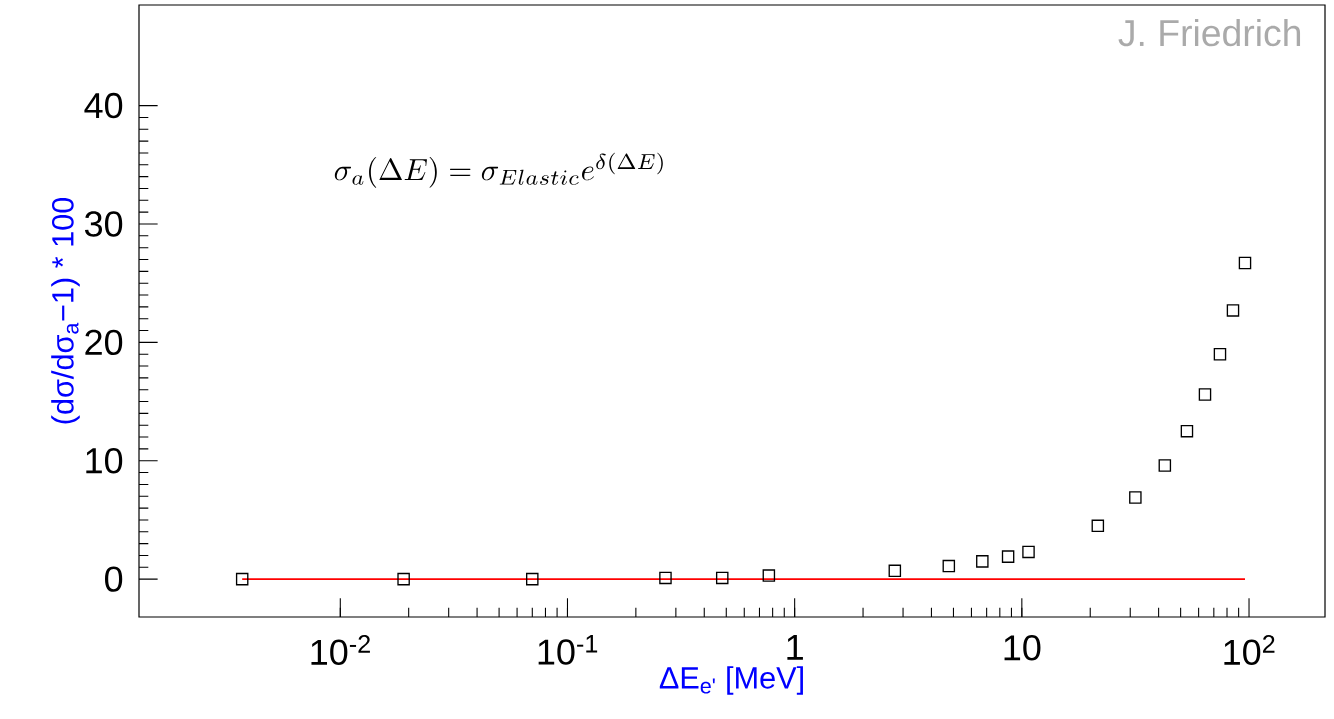 The width and height of the screenshot is (1334, 719). Describe the element at coordinates (498, 170) in the screenshot. I see `annotation: $\sigma_{a}(\Delta E)=\sigma_{Elastic}e^{\delta(\Delta E)}$` at that location.